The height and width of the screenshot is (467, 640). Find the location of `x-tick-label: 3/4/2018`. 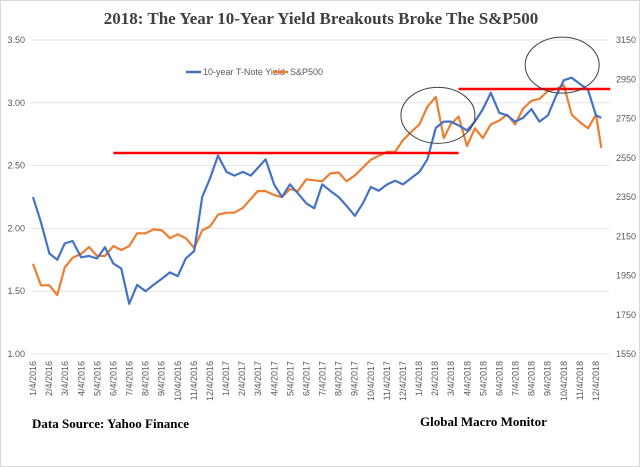

x-tick-label: 3/4/2018 is located at coordinates (451, 378).